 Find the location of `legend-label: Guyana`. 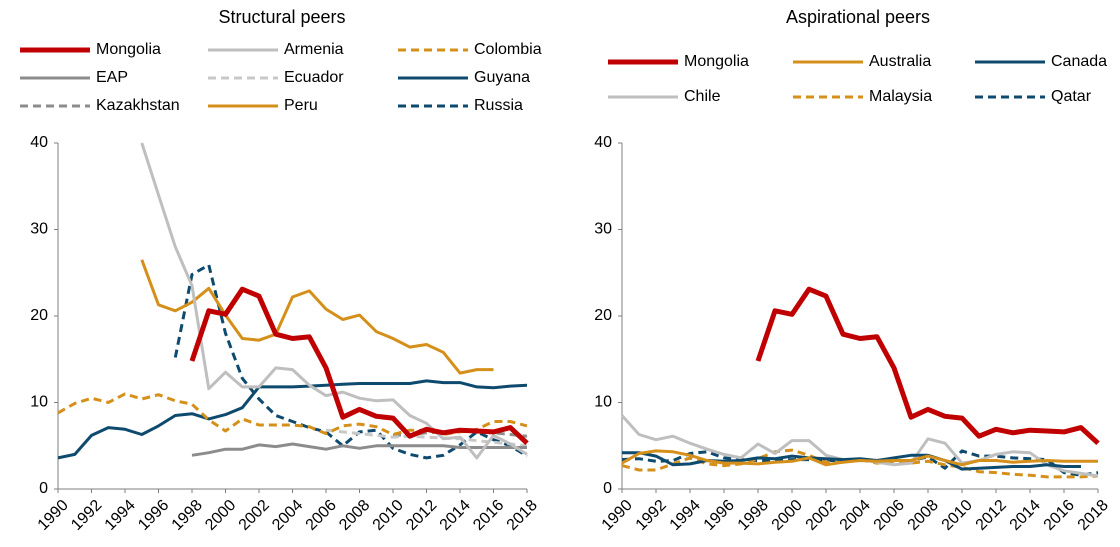

legend-label: Guyana is located at coordinates (502, 77).